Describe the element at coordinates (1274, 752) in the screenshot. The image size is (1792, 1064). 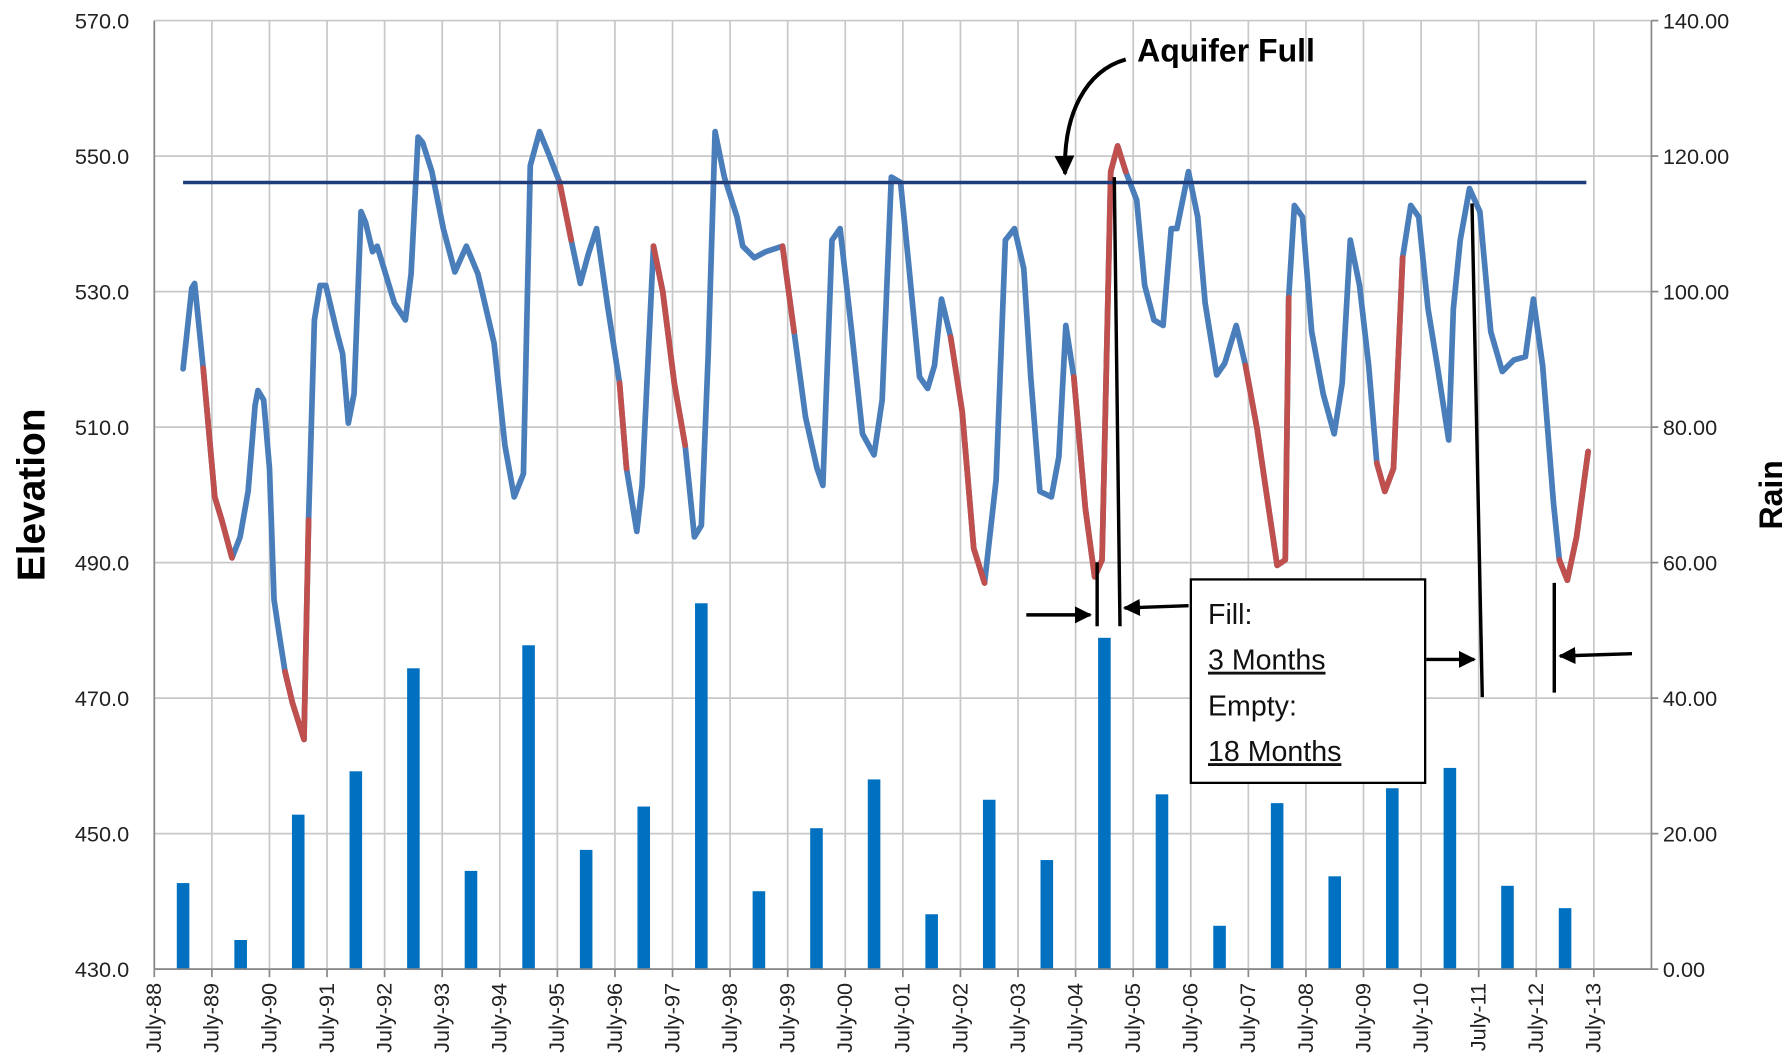
I see `box-text: 18 Months` at that location.